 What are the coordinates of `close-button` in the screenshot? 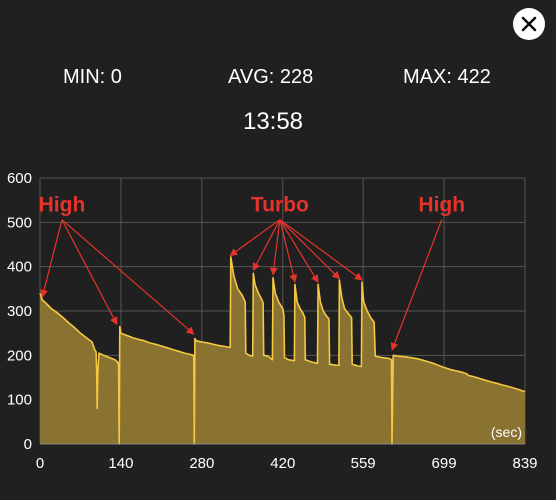 It's located at (529, 24).